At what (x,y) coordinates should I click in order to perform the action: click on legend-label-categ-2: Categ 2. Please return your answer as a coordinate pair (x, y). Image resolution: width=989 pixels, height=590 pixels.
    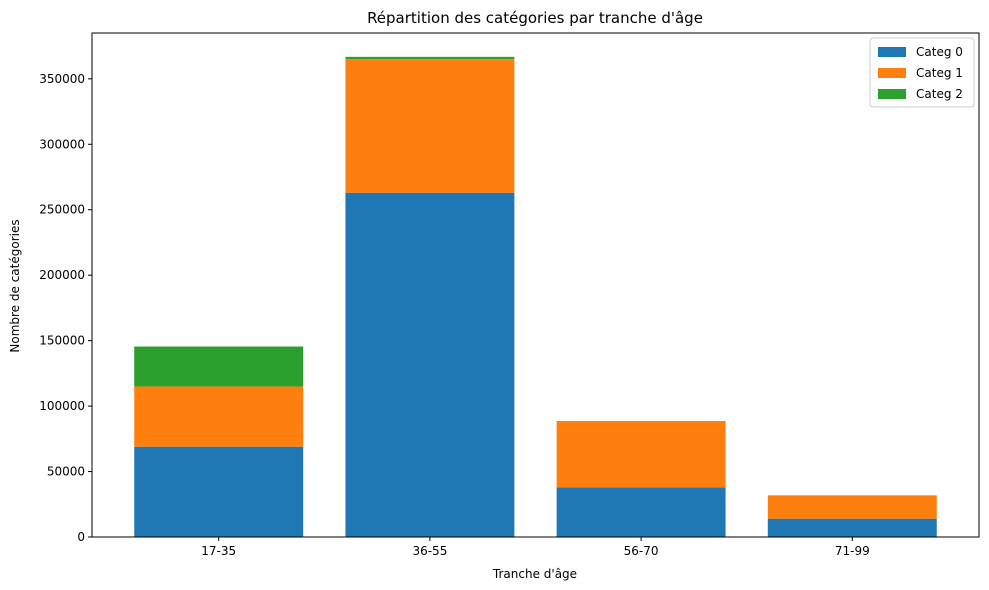
    Looking at the image, I should click on (939, 94).